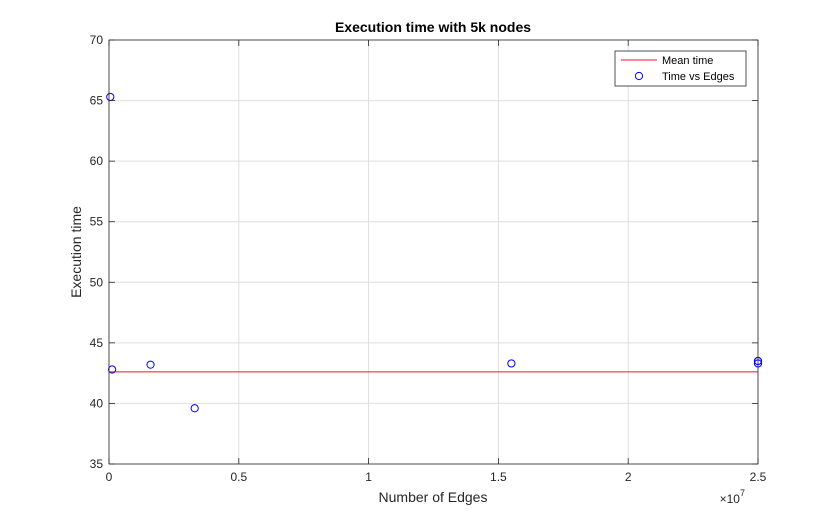 Image resolution: width=837 pixels, height=525 pixels. I want to click on y-tick-label: 70, so click(97, 40).